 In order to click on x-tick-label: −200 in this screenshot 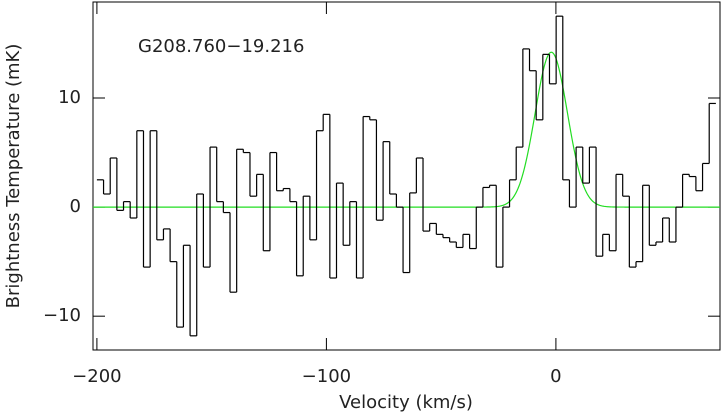, I will do `click(96, 376)`.